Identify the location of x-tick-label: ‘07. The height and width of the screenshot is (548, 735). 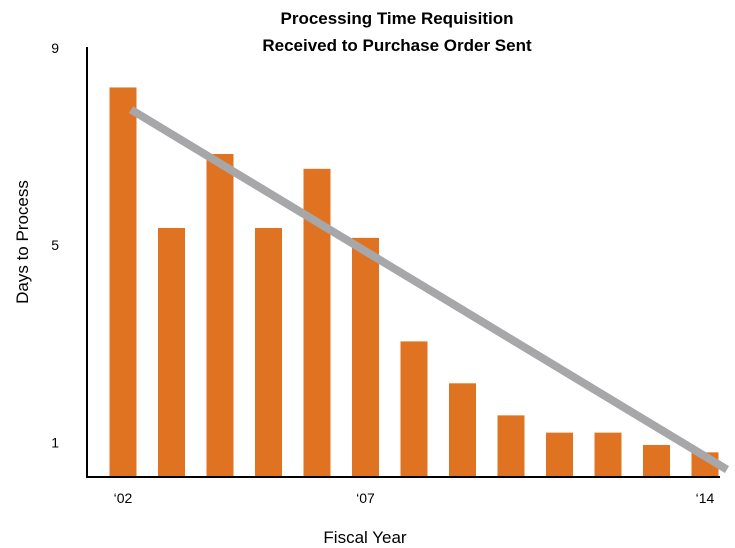
(365, 498).